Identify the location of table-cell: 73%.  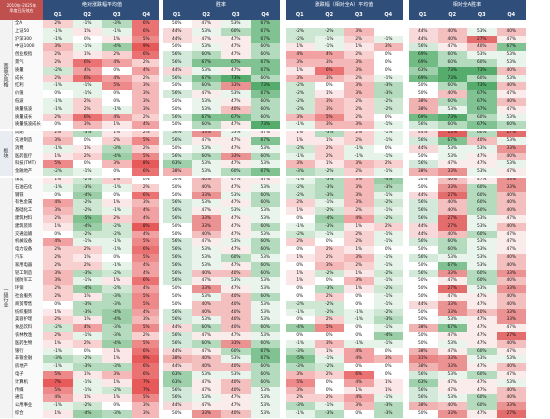
(482, 70).